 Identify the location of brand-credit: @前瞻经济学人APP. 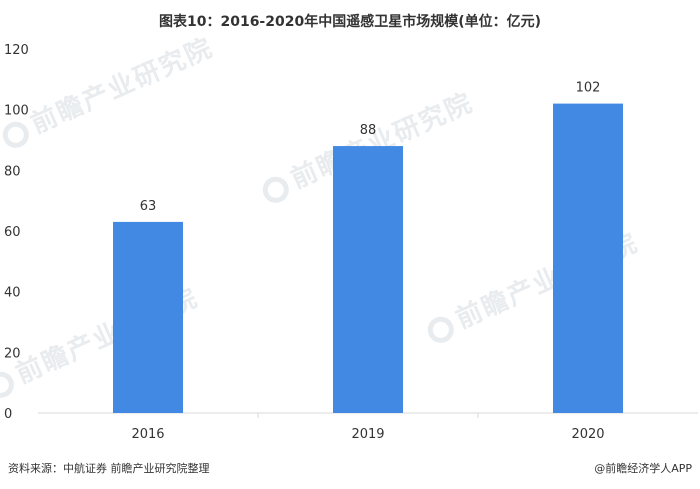
(643, 468).